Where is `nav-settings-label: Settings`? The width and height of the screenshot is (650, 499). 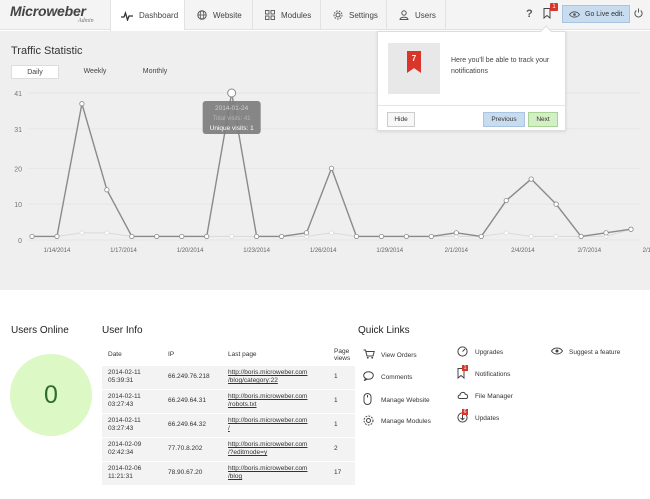 nav-settings-label: Settings is located at coordinates (363, 15).